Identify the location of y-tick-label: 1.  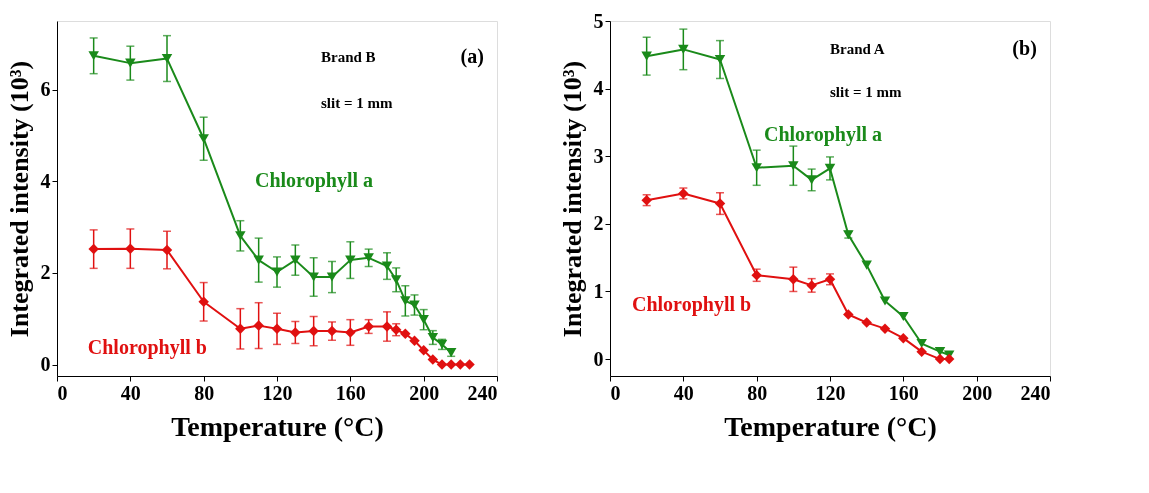
(598, 290).